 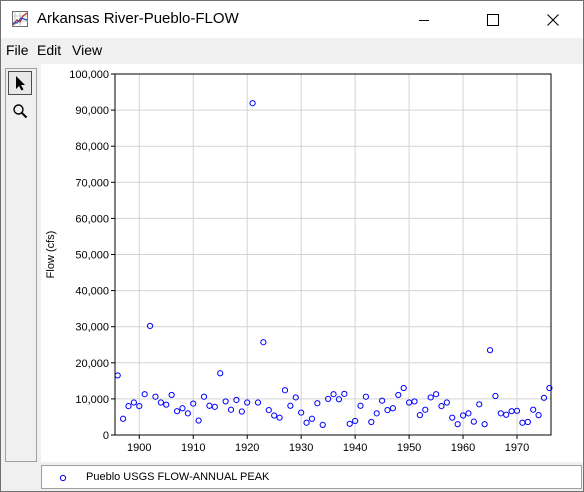 I want to click on maximize-button, so click(x=493, y=19).